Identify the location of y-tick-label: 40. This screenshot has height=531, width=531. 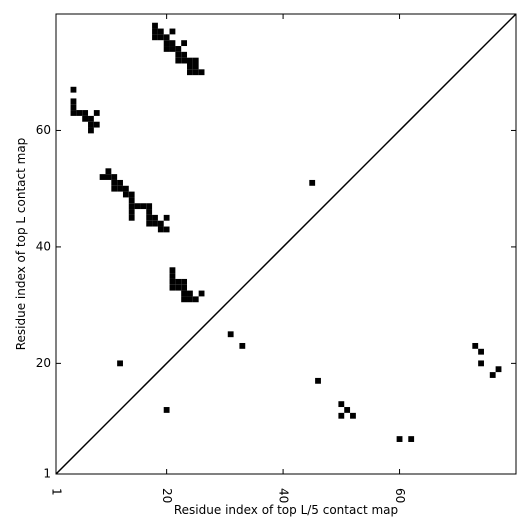
(43, 246).